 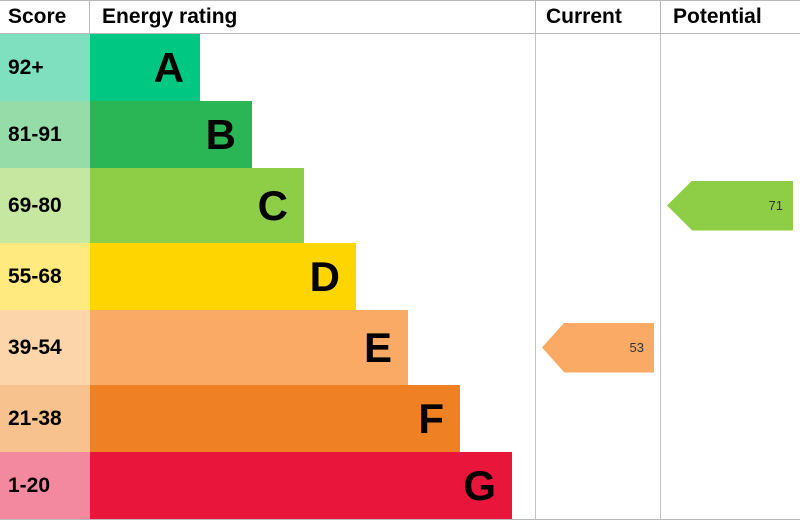 What do you see at coordinates (171, 134) in the screenshot?
I see `rating-bar-b: B` at bounding box center [171, 134].